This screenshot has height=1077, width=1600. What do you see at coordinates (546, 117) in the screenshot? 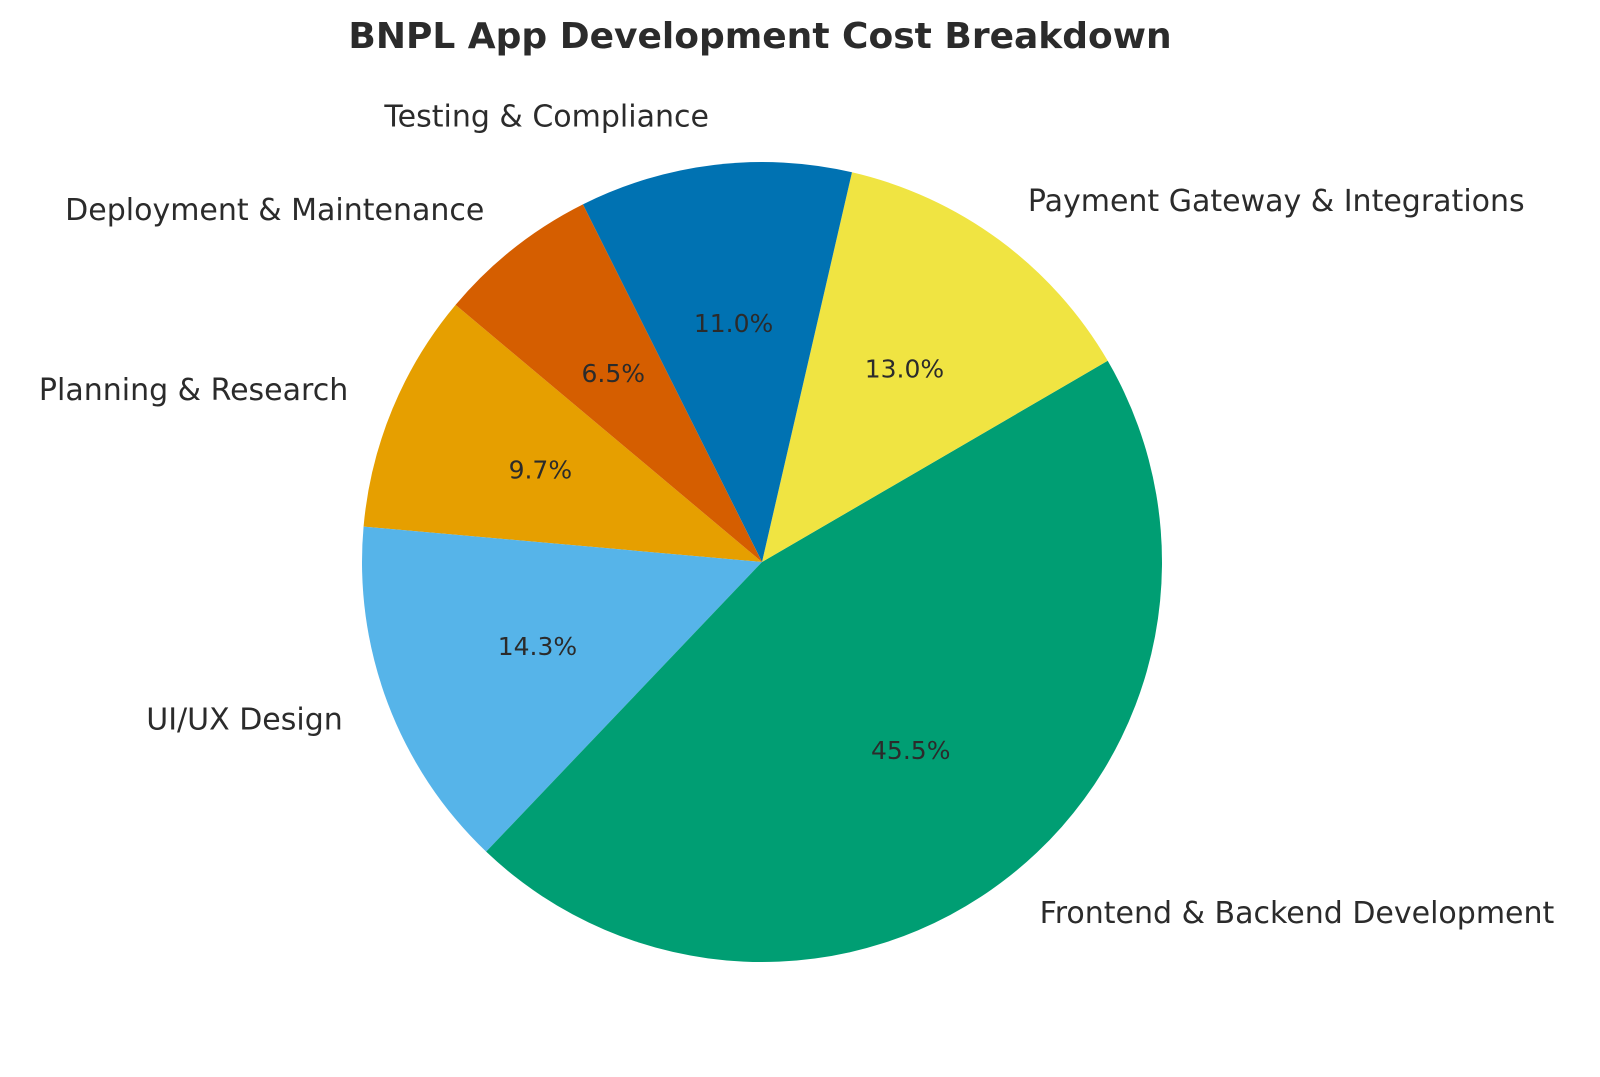
I see `slice-label-testing-compliance: Testing & Compliance` at bounding box center [546, 117].